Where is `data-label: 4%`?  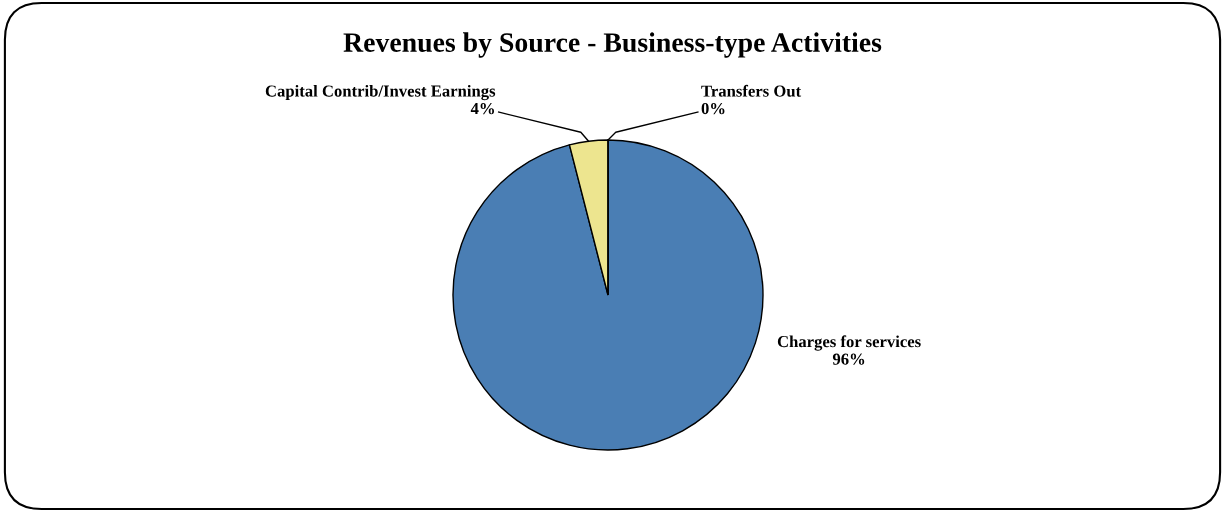 data-label: 4% is located at coordinates (482, 108).